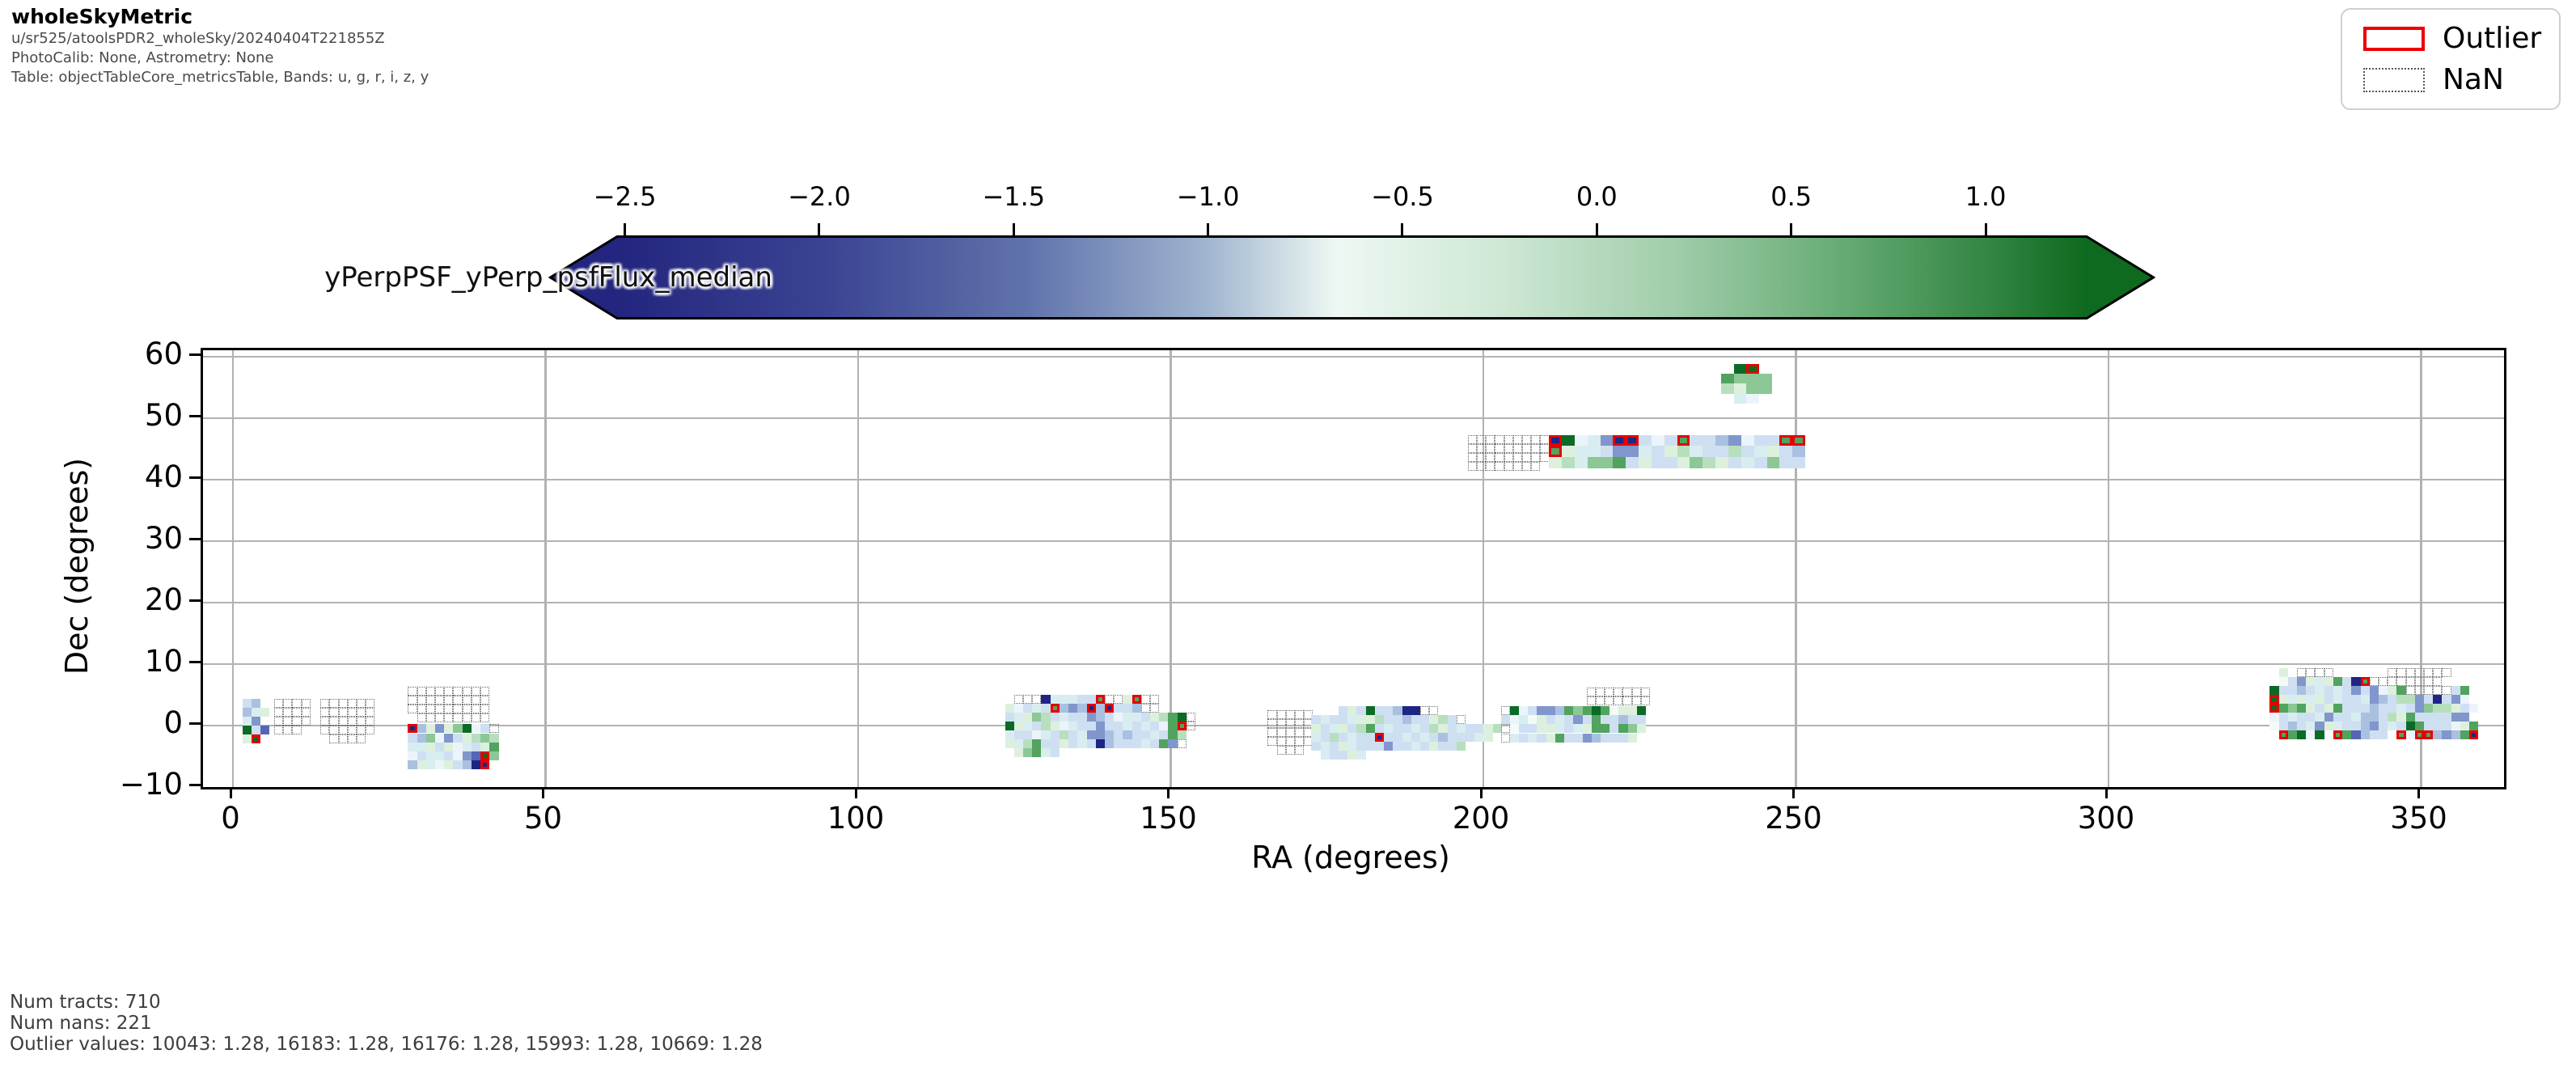 This screenshot has height=1075, width=2576. Describe the element at coordinates (163, 599) in the screenshot. I see `y-tick-label: 20` at that location.